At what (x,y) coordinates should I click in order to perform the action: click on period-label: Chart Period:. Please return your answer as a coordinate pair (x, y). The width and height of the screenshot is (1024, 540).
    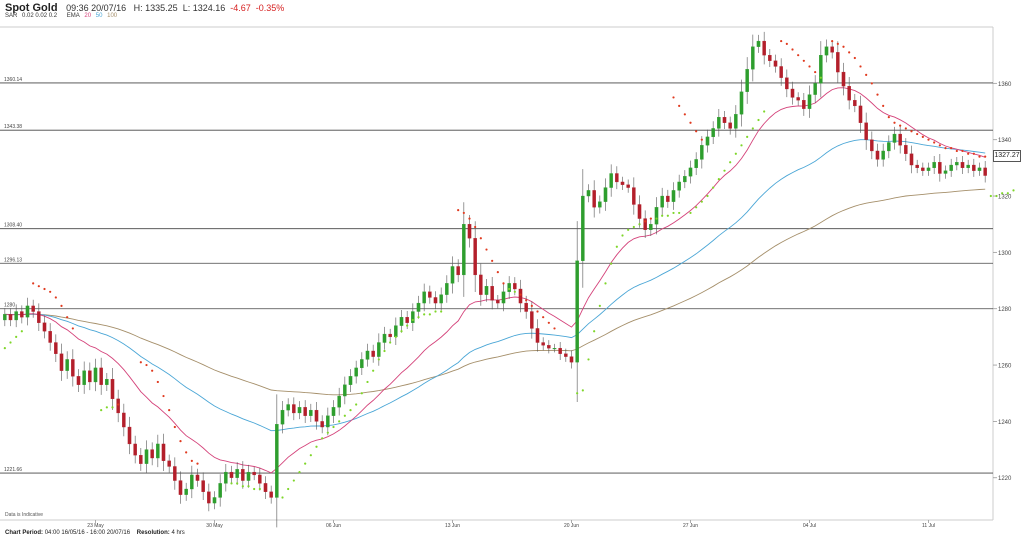
    Looking at the image, I should click on (24, 533).